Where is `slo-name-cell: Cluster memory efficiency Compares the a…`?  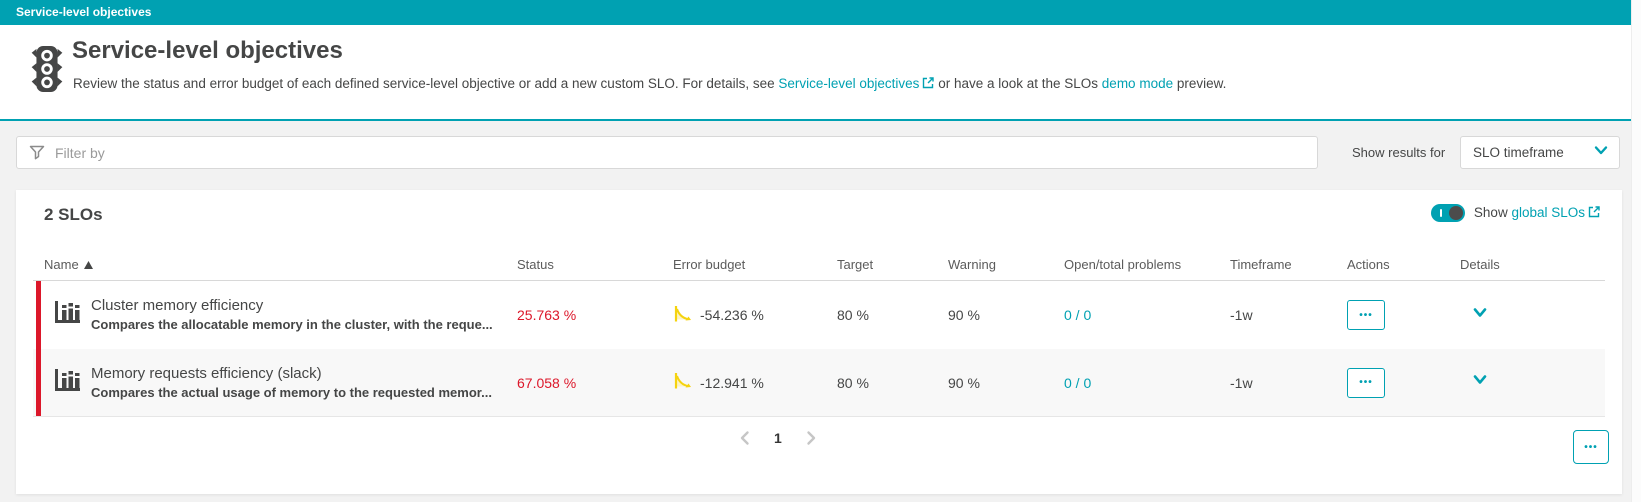
slo-name-cell: Cluster memory efficiency Compares the a… is located at coordinates (275, 315).